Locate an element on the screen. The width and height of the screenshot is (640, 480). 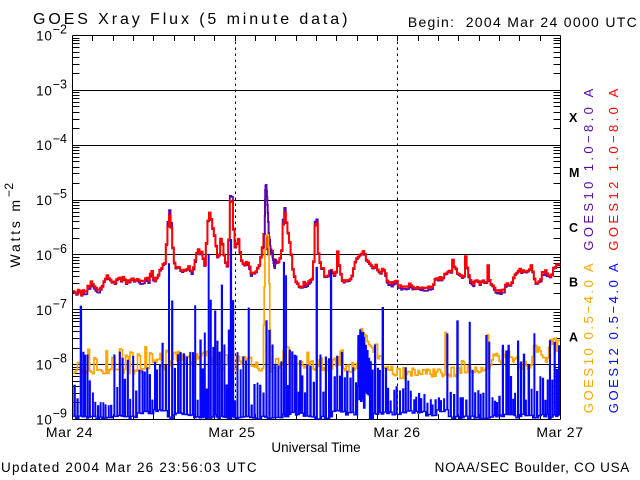
svg-text: NOAA/SEC Boulder, CO USA is located at coordinates (532, 467).